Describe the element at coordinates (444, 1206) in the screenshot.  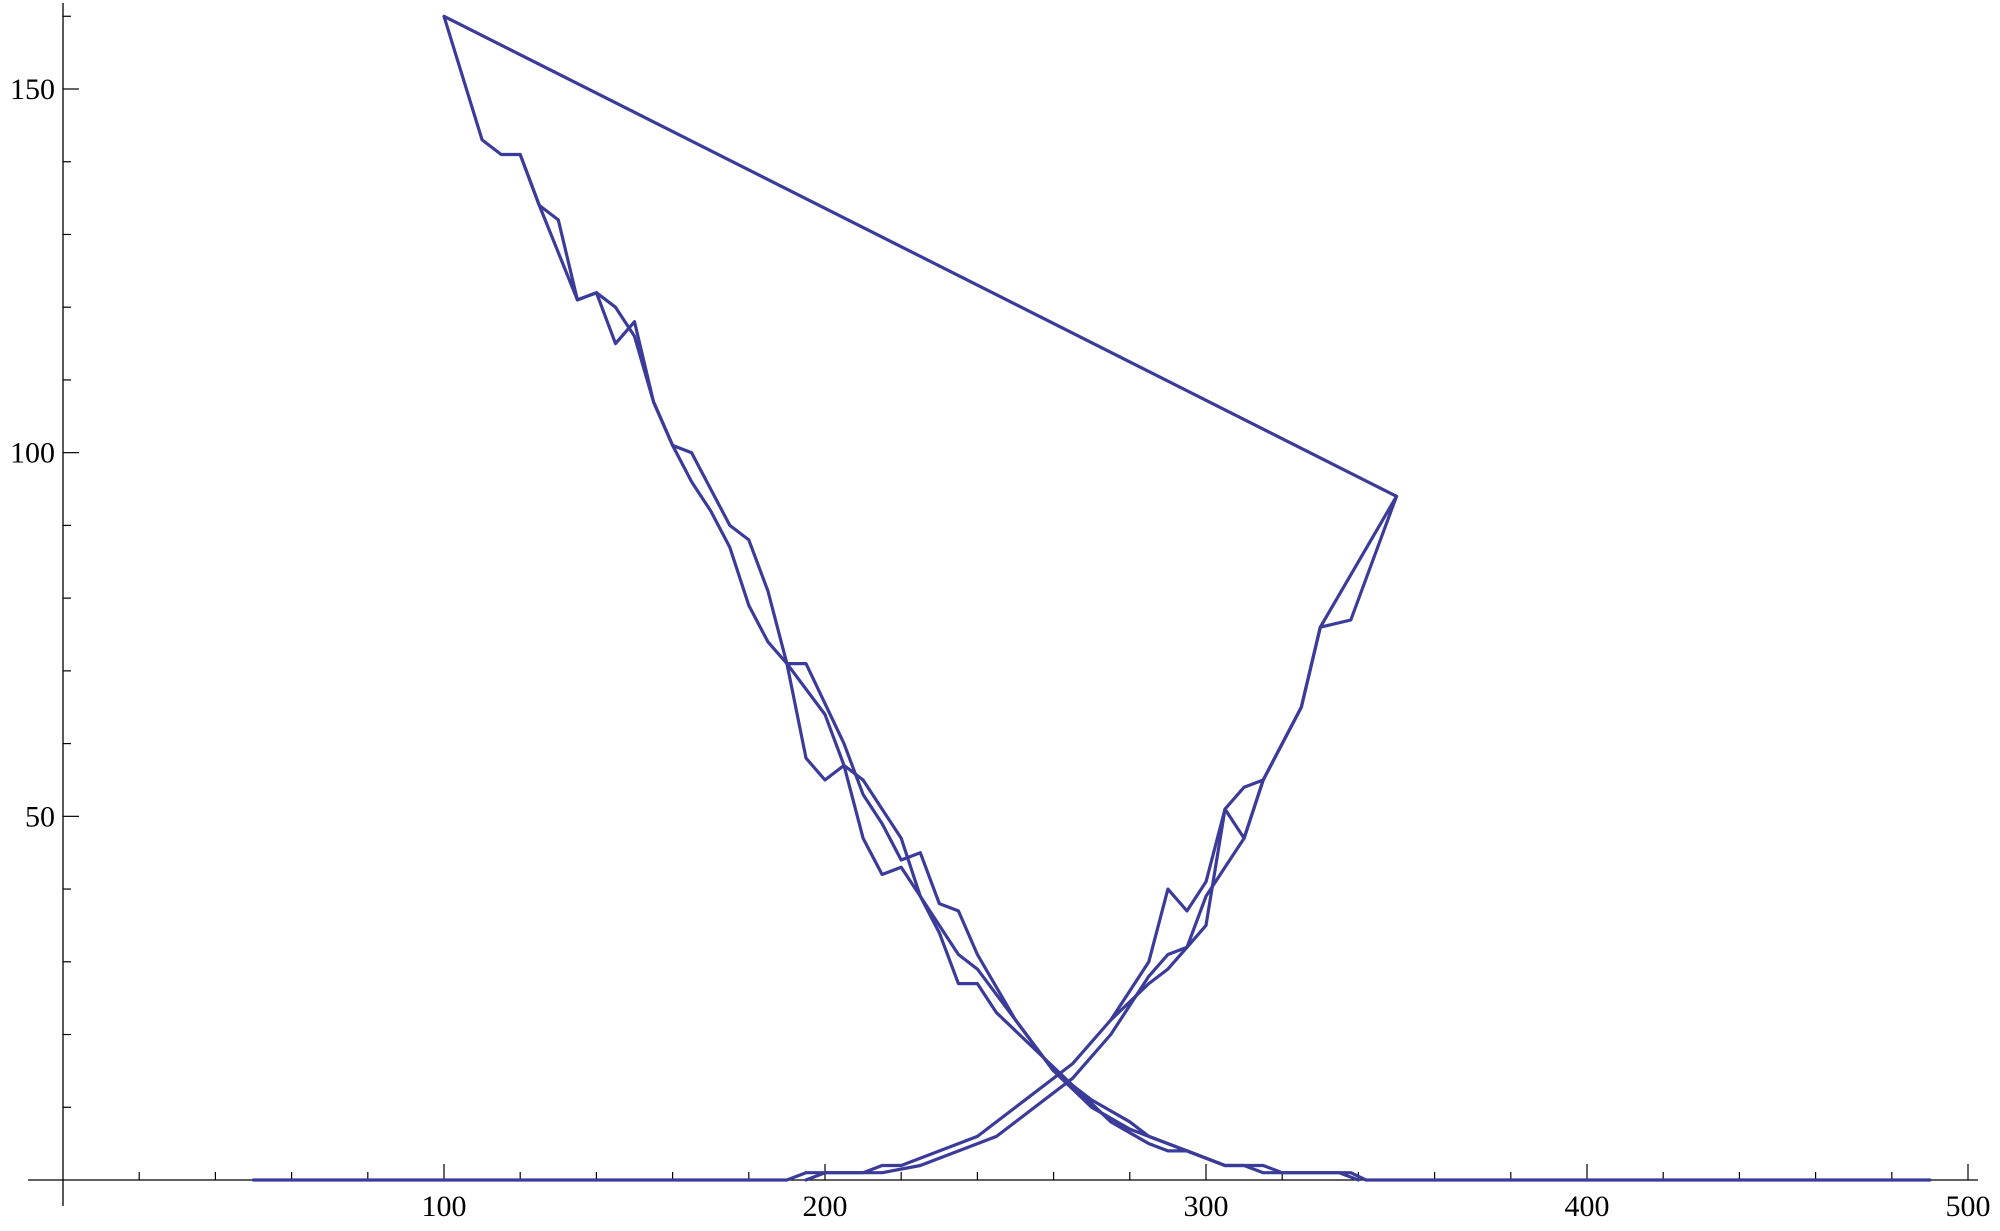
I see `x-tick-label: 100` at that location.